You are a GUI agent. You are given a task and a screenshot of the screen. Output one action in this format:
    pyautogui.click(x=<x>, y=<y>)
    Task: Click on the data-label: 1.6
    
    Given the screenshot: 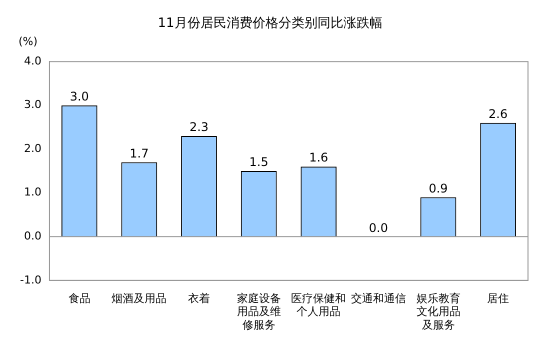 What is the action you would take?
    pyautogui.click(x=318, y=157)
    